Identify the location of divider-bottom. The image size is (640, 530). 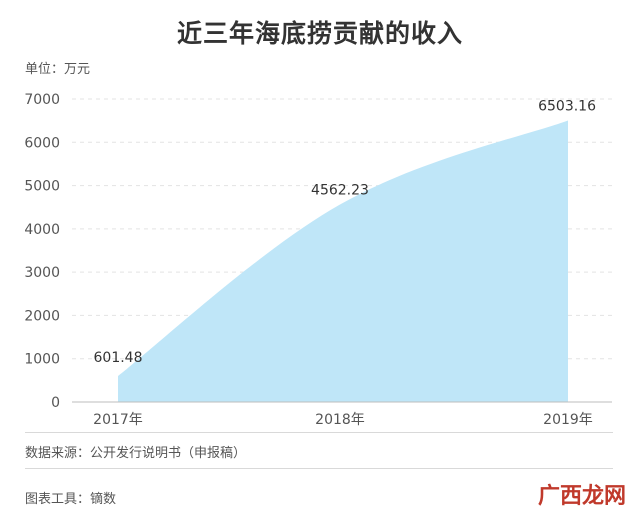
(319, 468).